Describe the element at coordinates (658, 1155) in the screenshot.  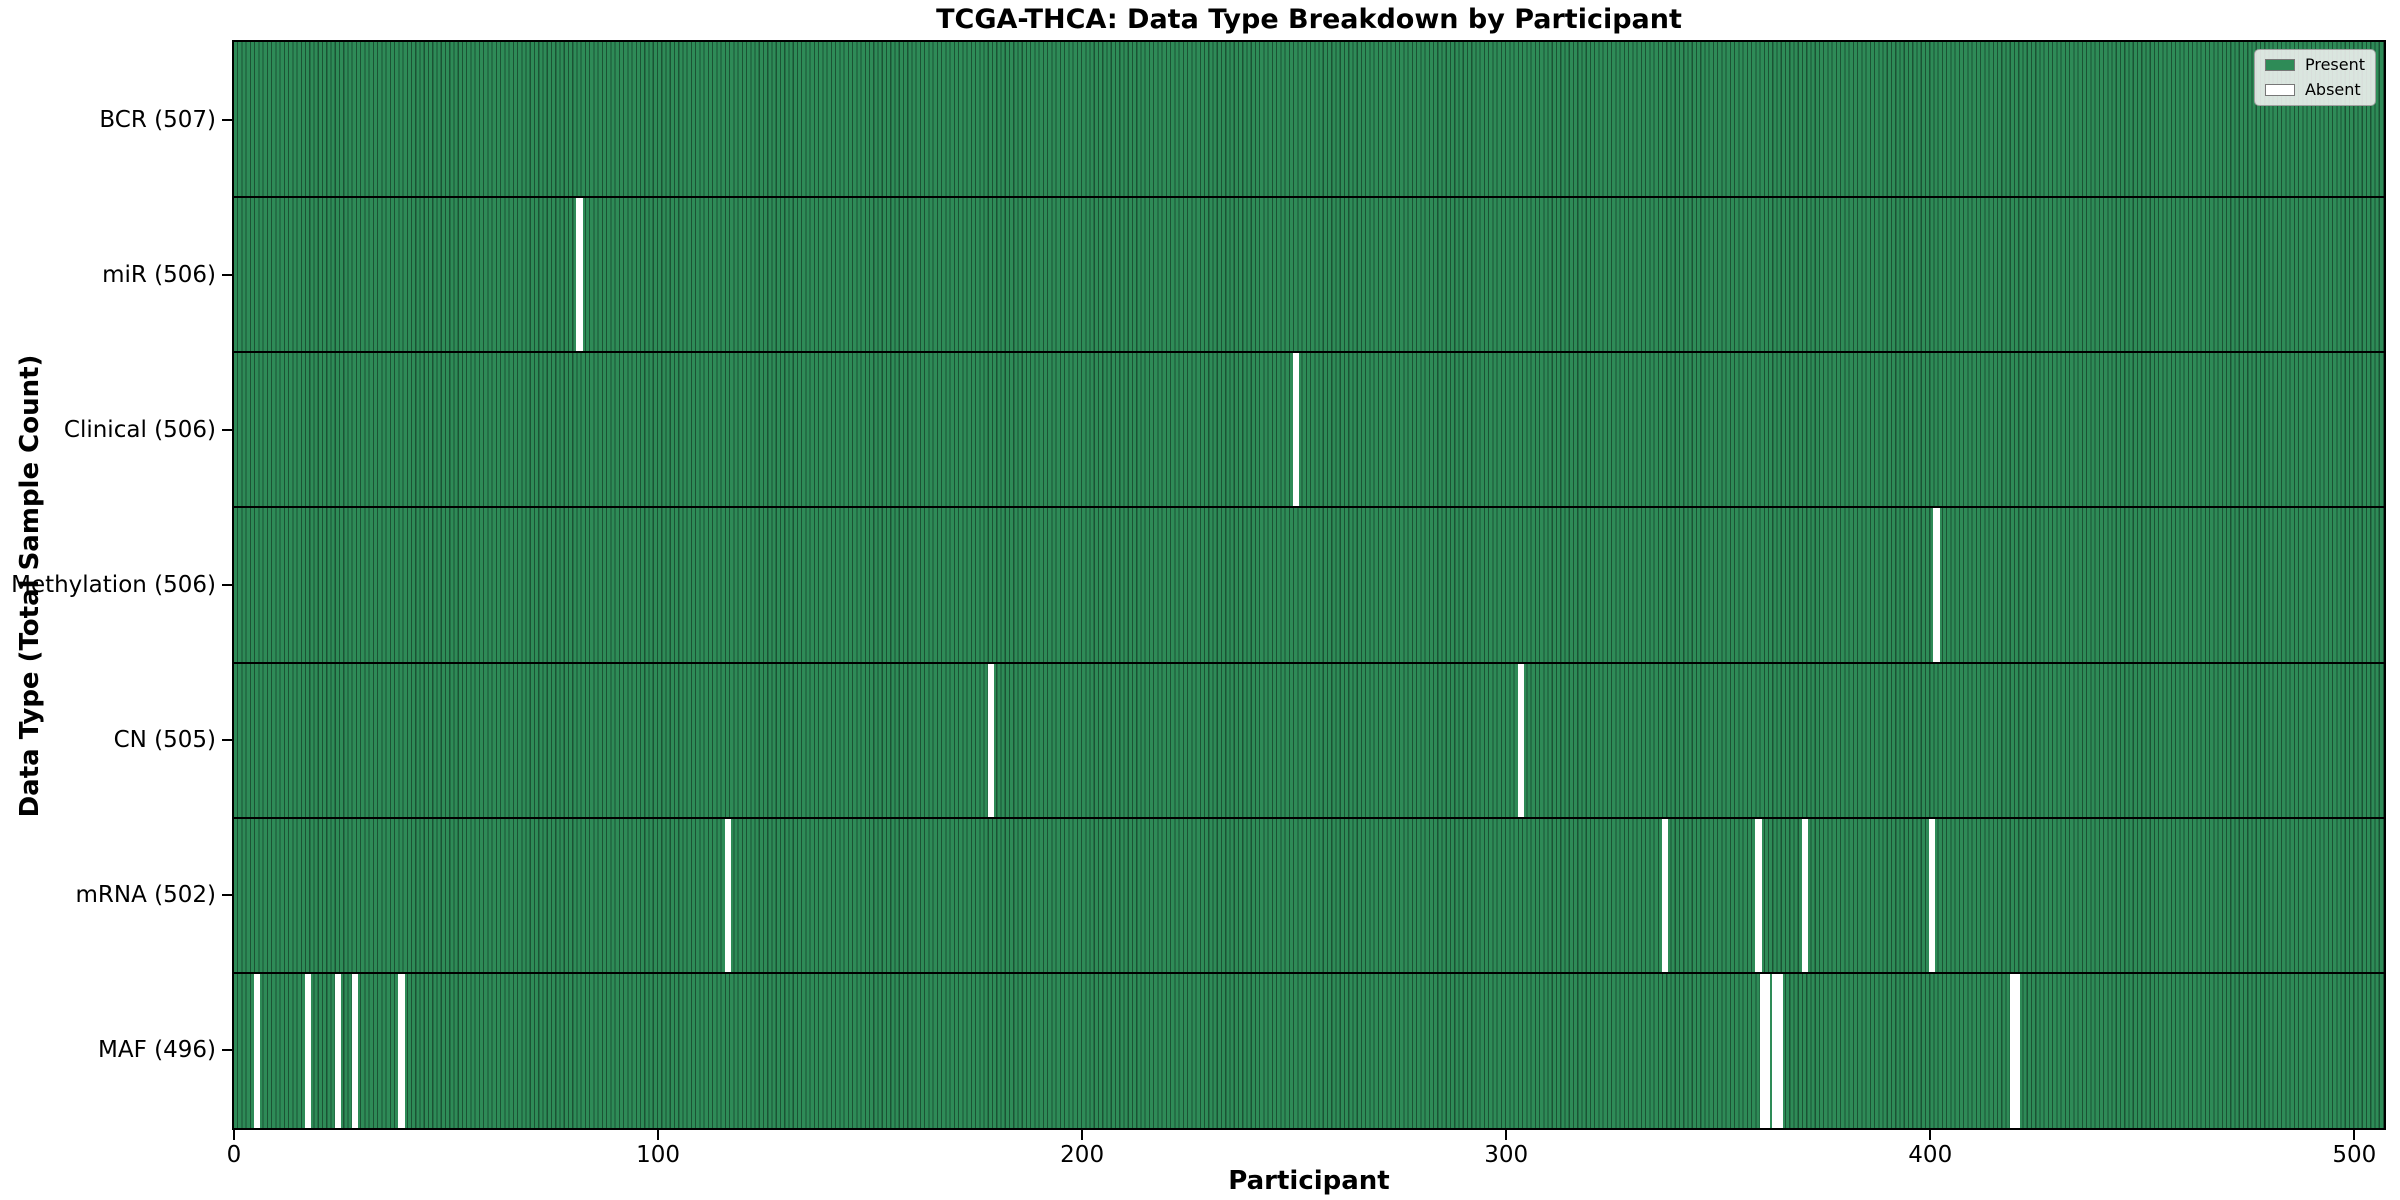
I see `x-tick-label: 100` at that location.